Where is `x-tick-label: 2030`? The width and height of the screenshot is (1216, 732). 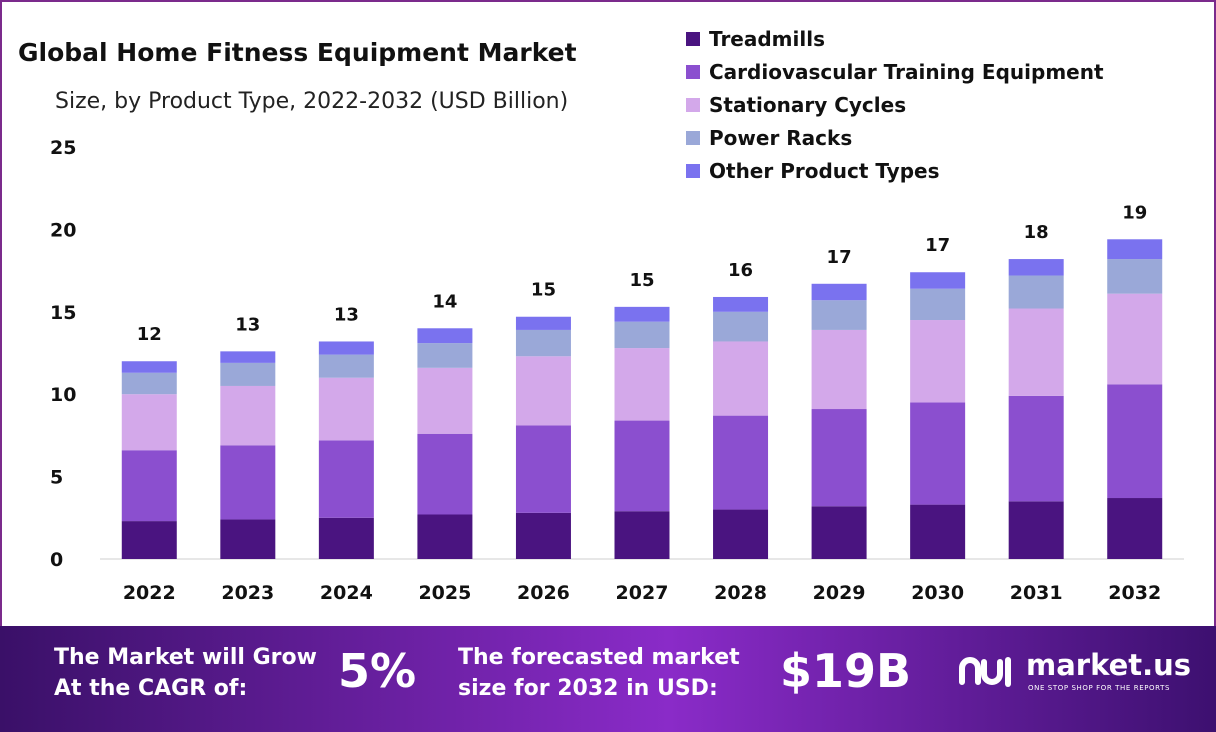 x-tick-label: 2030 is located at coordinates (937, 593).